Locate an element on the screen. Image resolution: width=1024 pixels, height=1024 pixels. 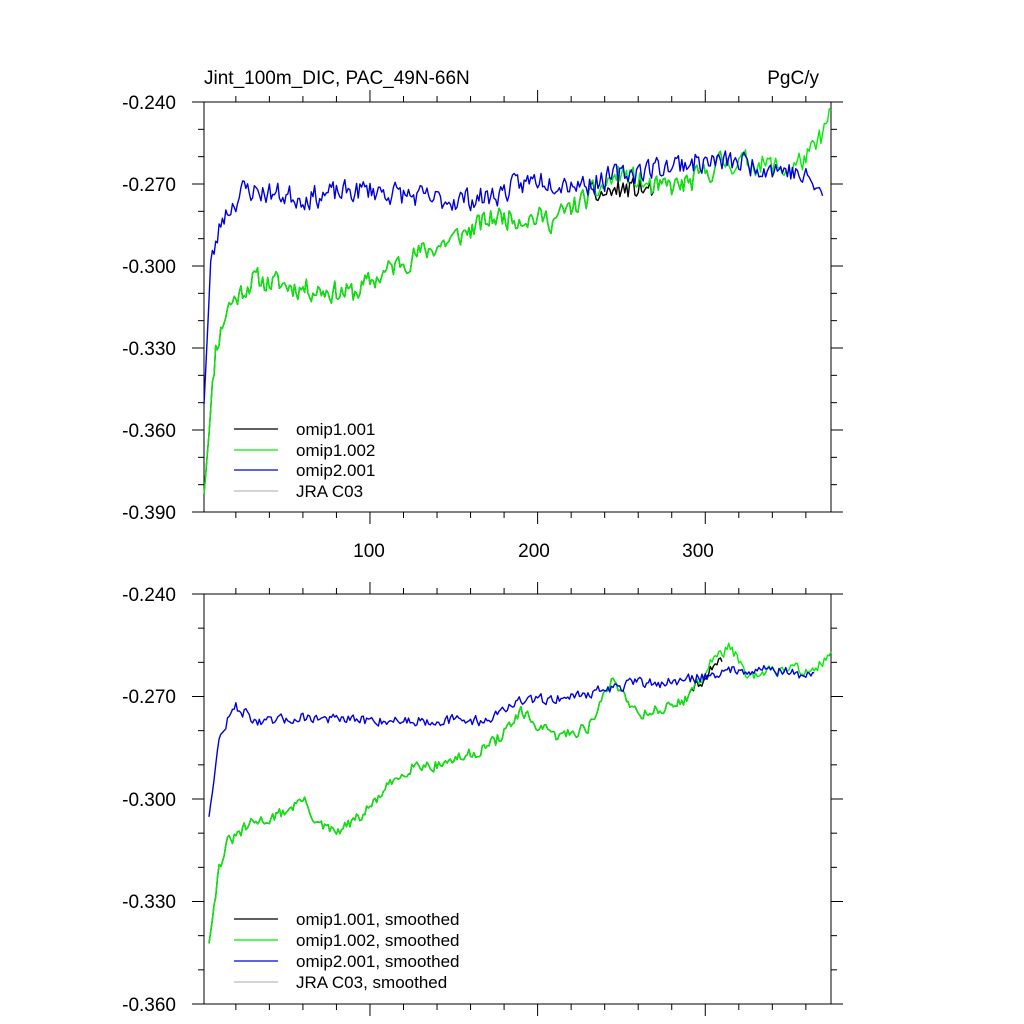
top-ytick-label: -0.360 is located at coordinates (149, 431).